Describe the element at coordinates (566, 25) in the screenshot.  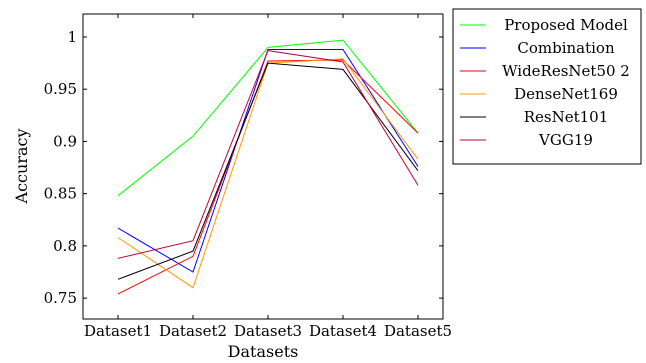
I see `legend-label: Proposed Model` at that location.